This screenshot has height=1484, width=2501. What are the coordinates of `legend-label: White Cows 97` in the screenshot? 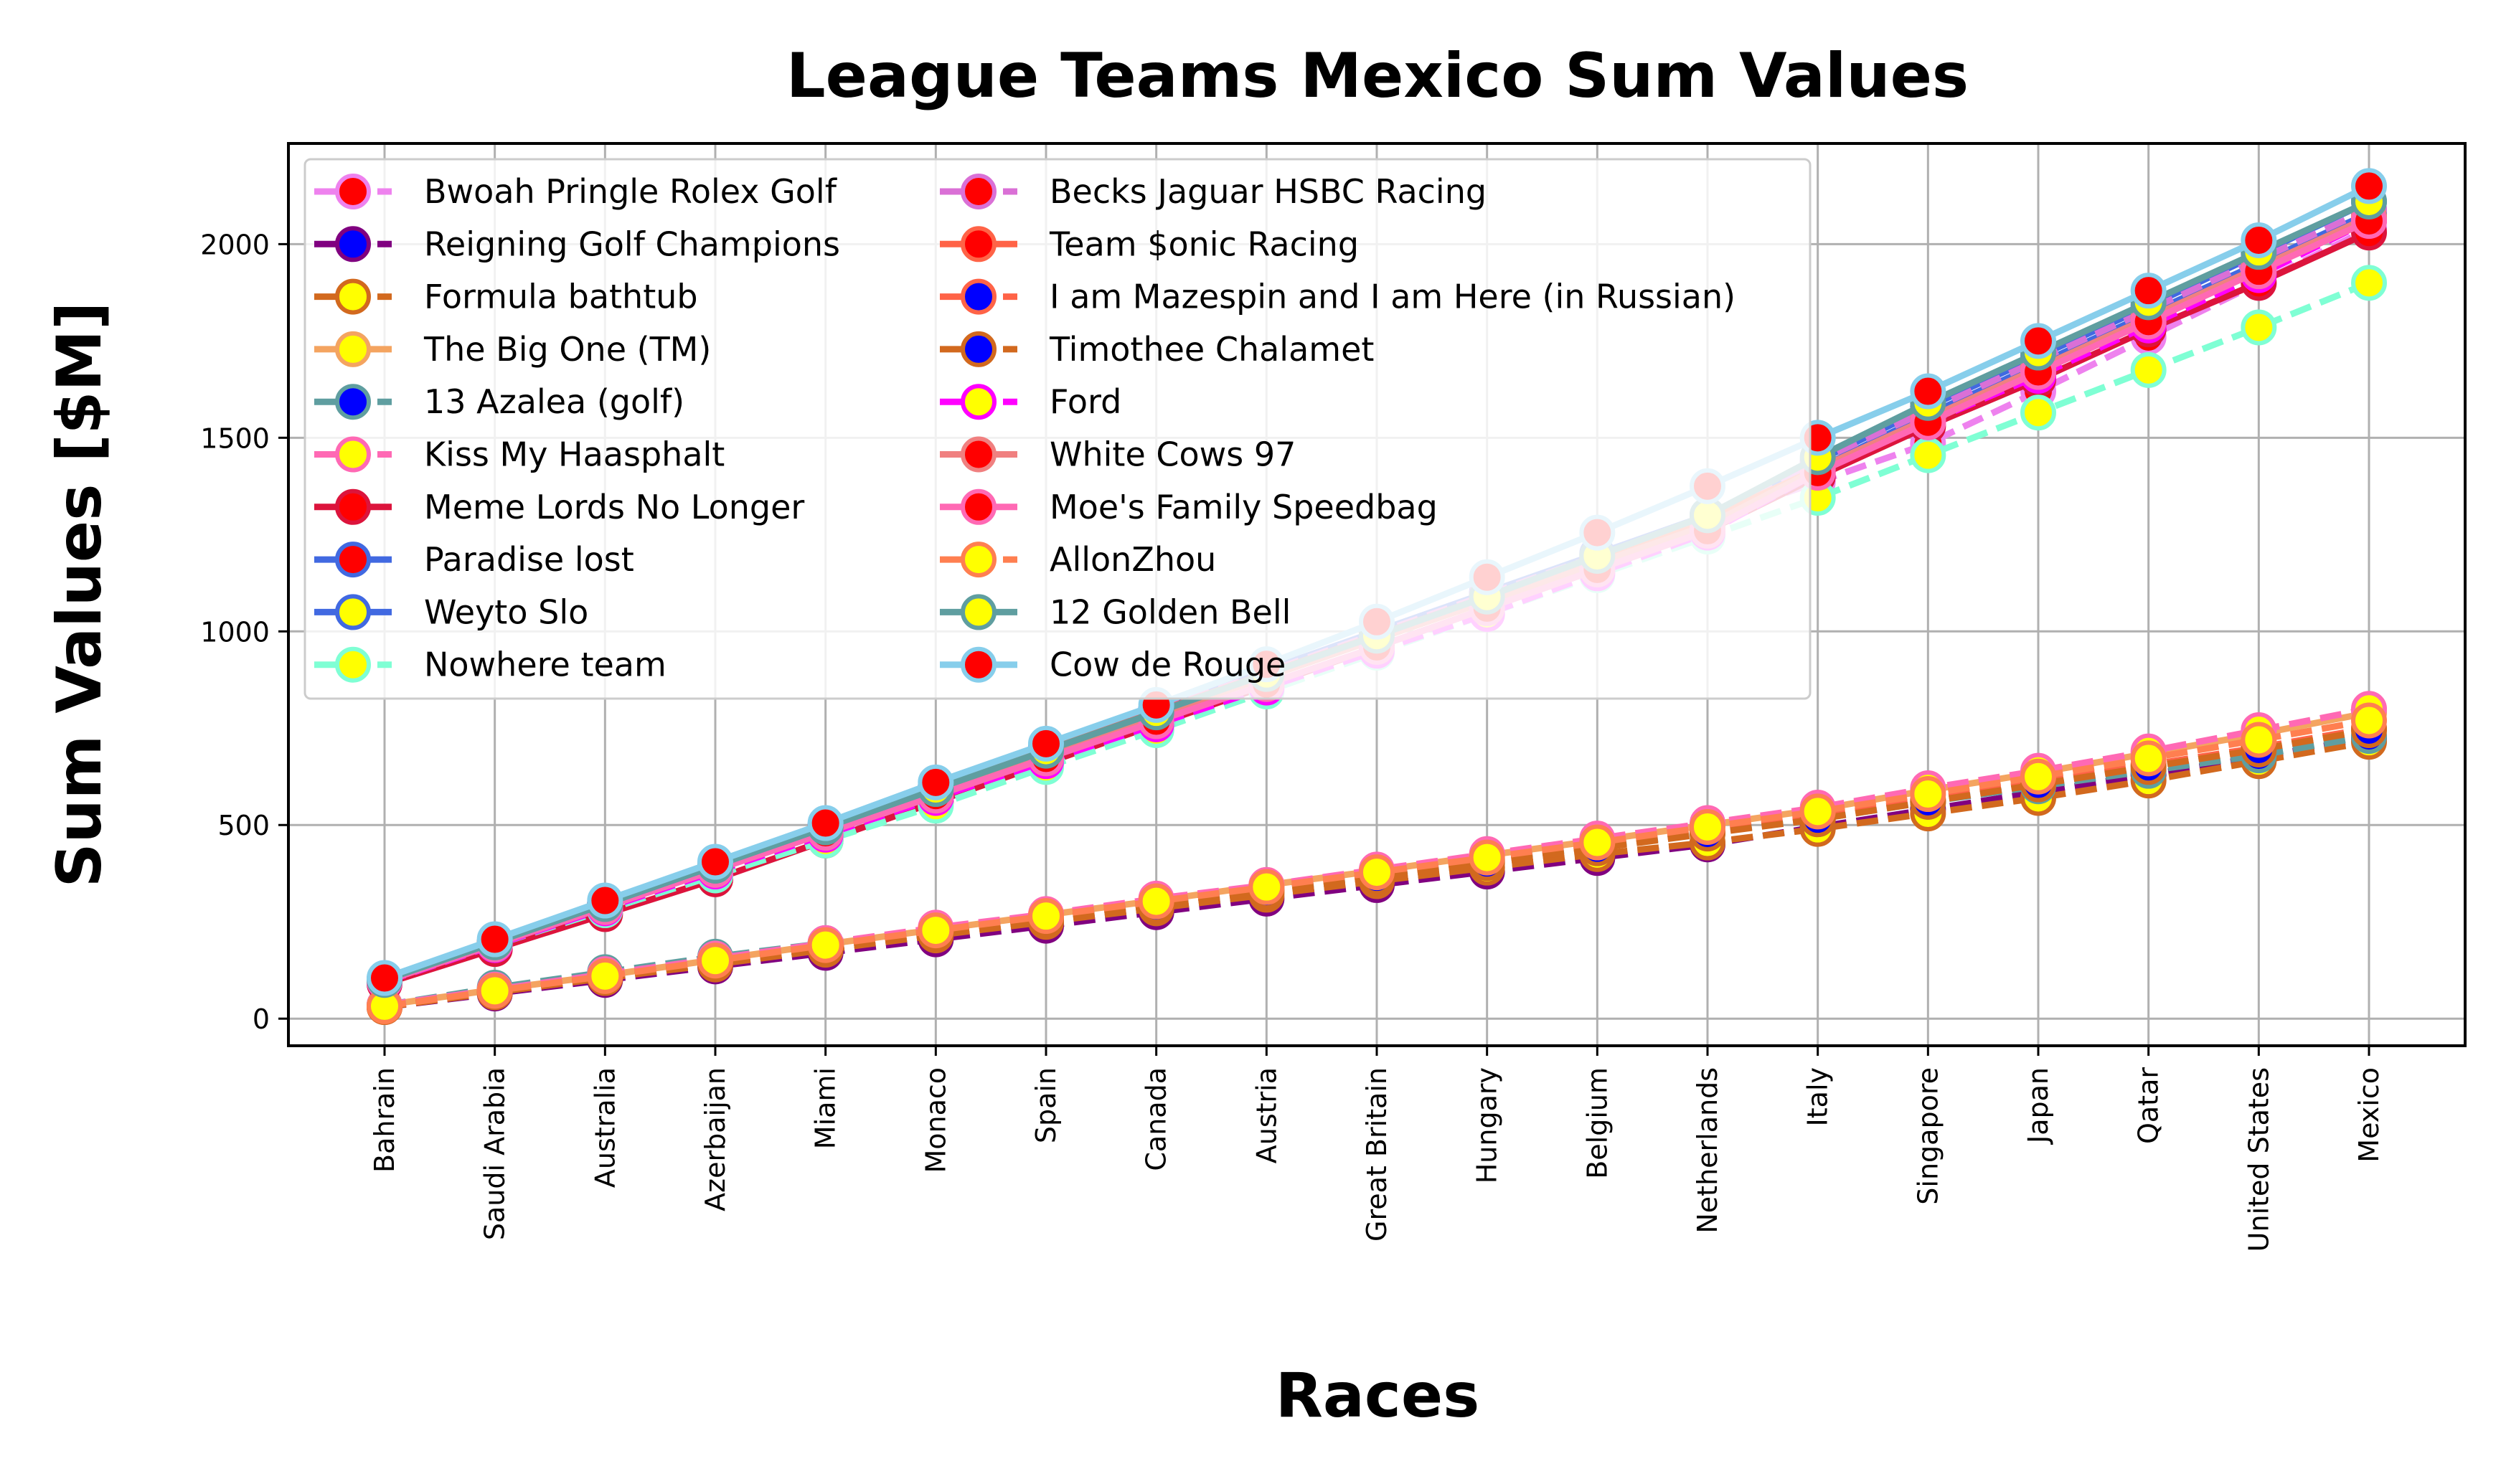 It's located at (1173, 454).